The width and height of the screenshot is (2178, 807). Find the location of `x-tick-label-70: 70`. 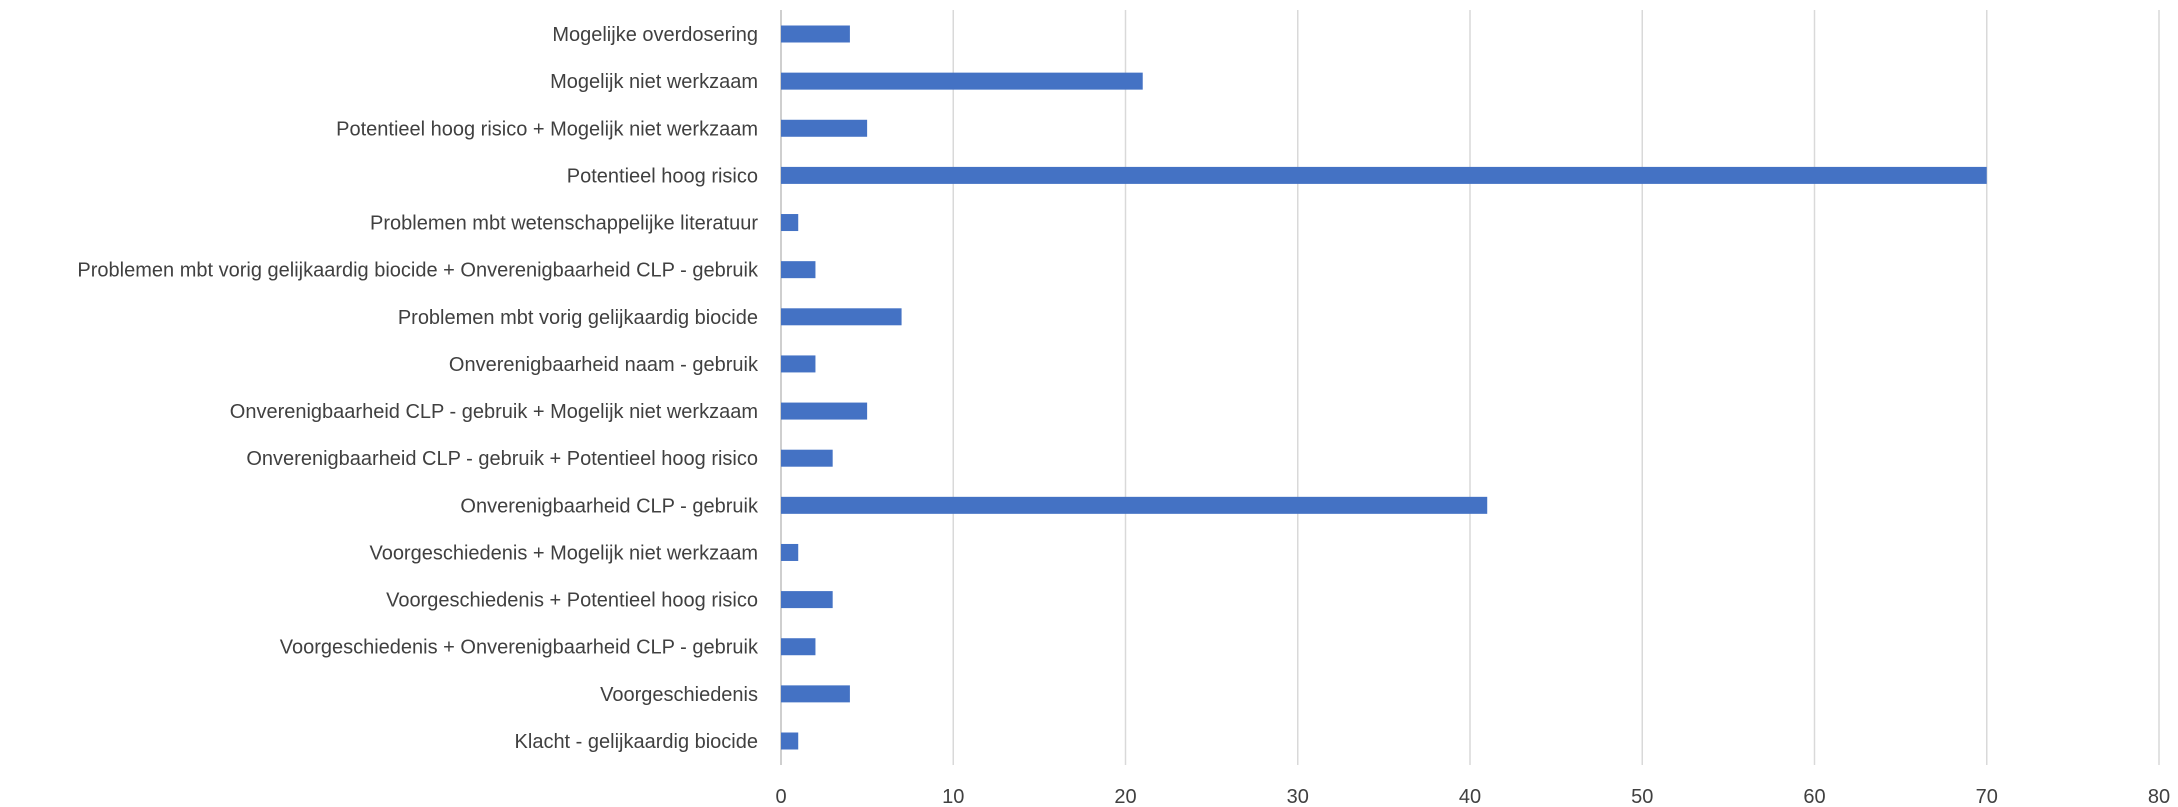

x-tick-label-70: 70 is located at coordinates (1987, 796).